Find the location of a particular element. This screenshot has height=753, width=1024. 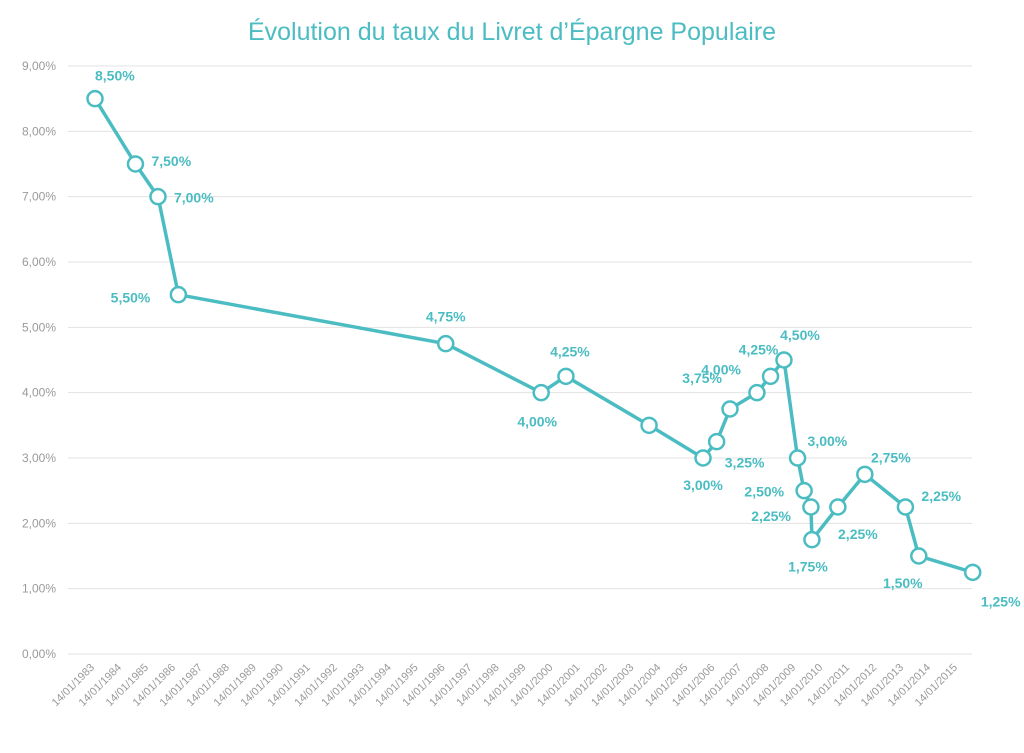

data-label: 4,50% is located at coordinates (800, 335).